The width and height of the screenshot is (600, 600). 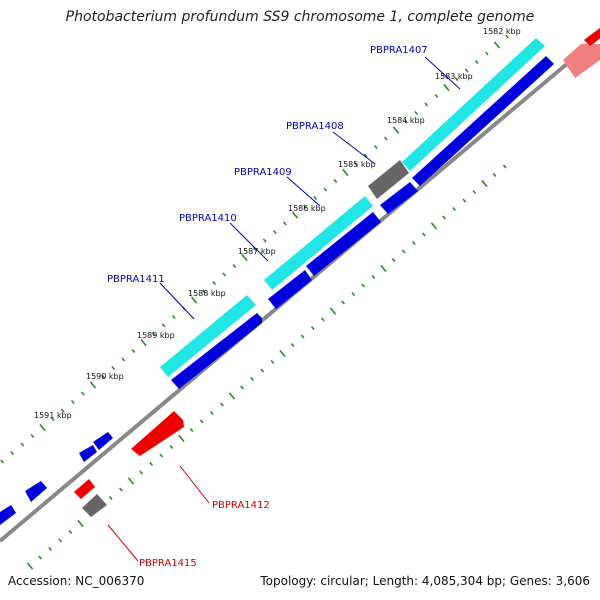 I want to click on tick-label: 1588 kbp, so click(x=207, y=293).